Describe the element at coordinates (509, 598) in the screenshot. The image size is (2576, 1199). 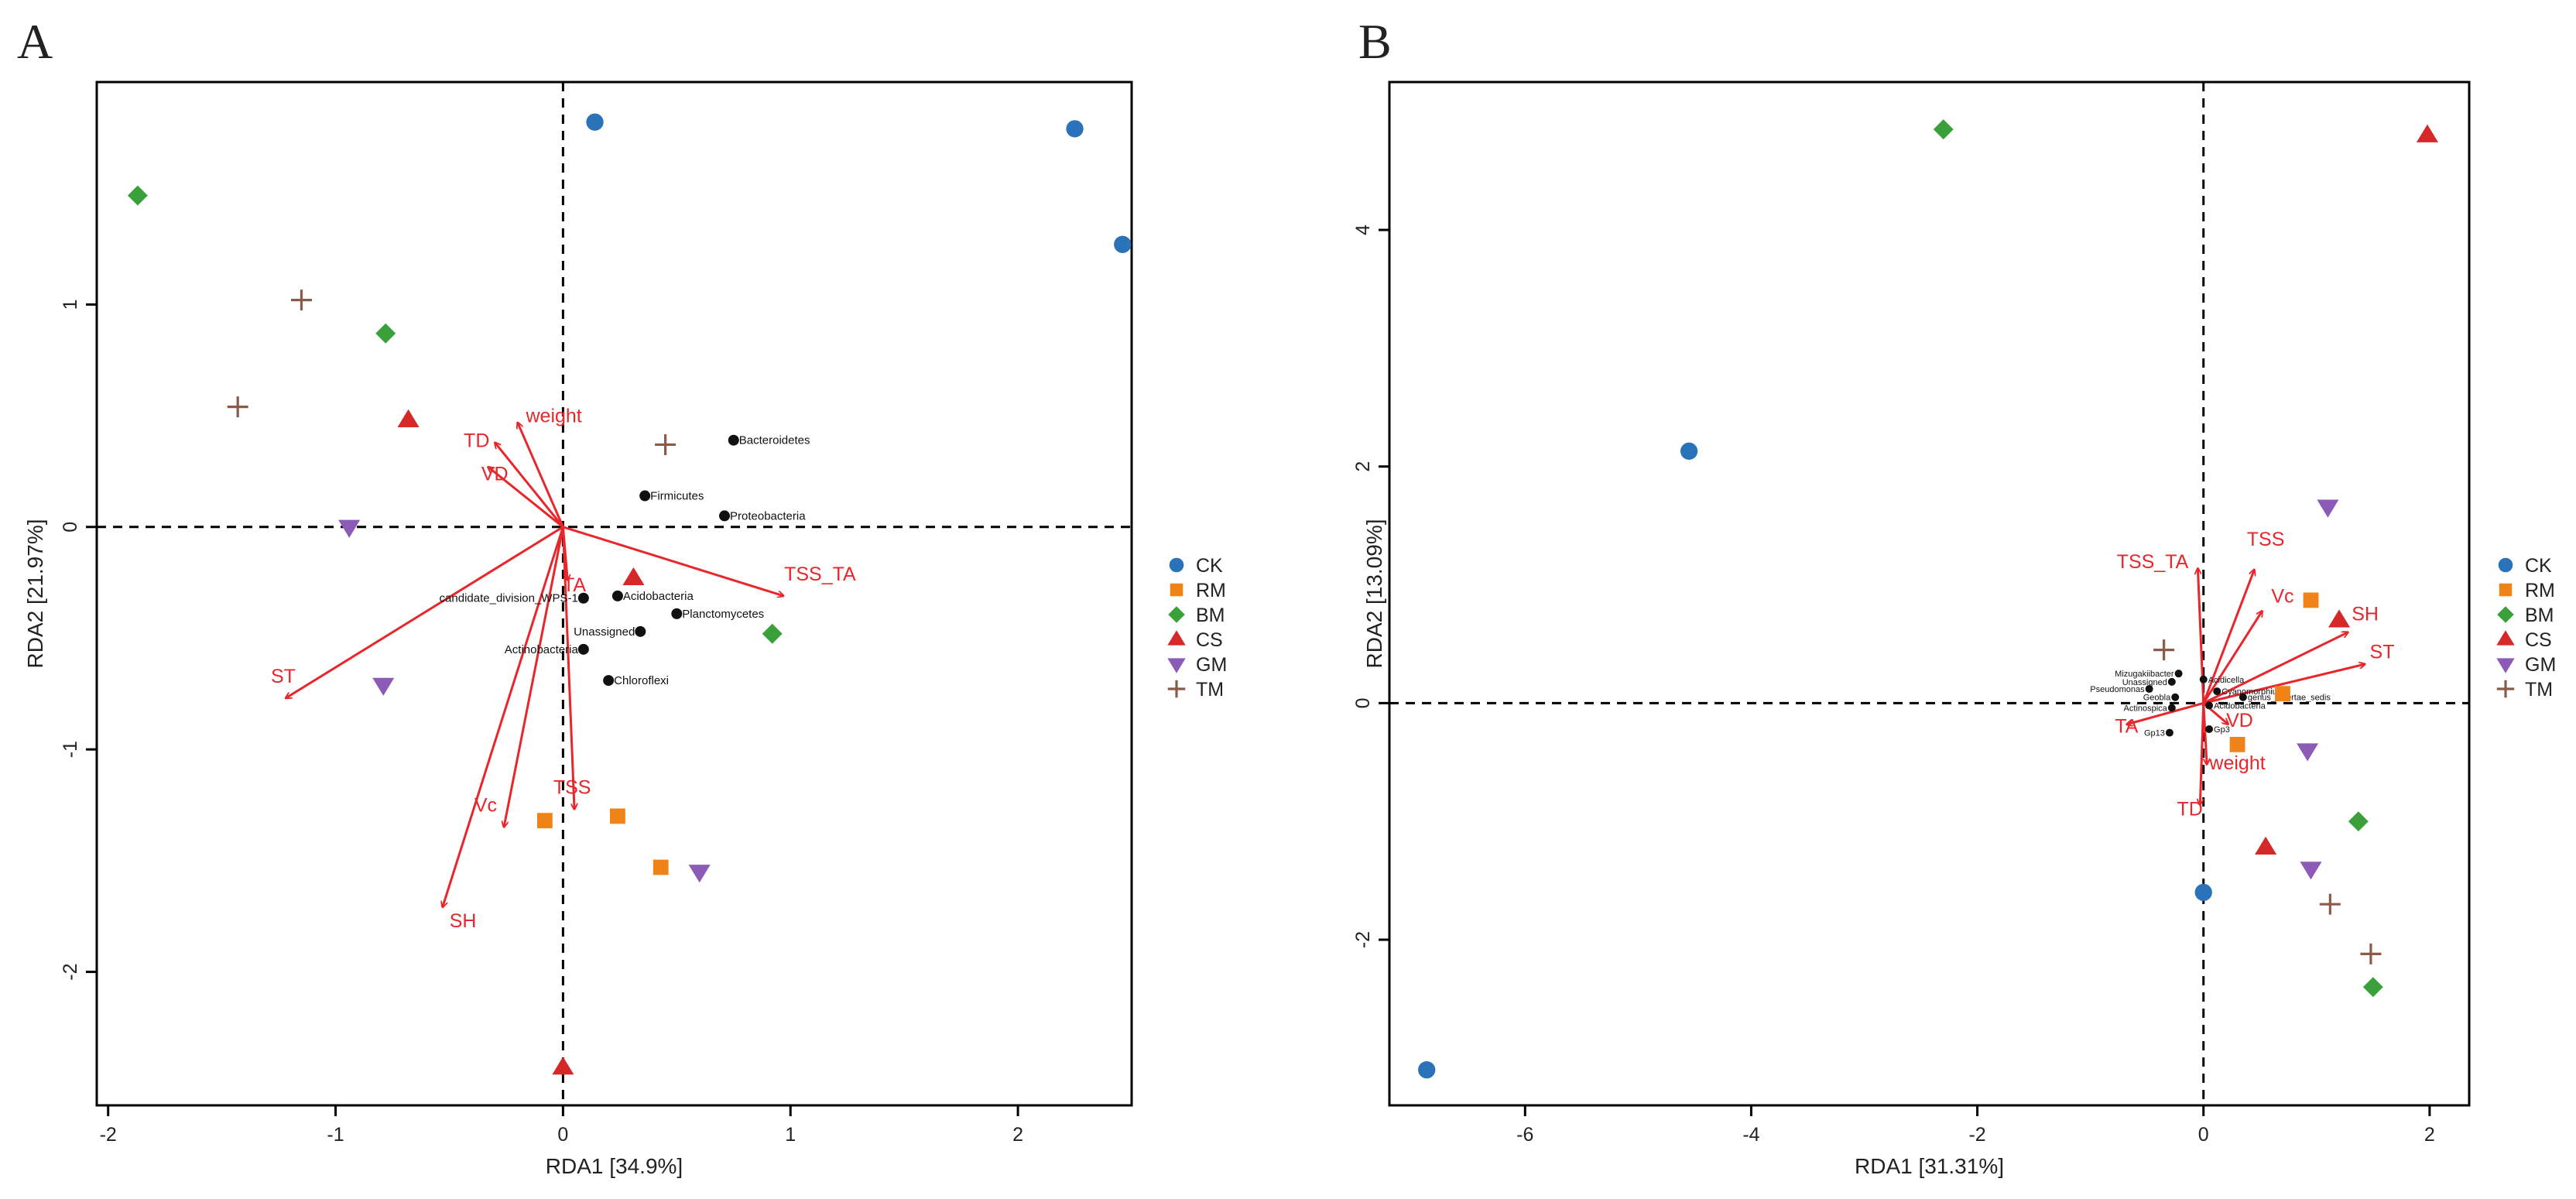
I see `taxon-label: candidate_division_WPS-1` at that location.